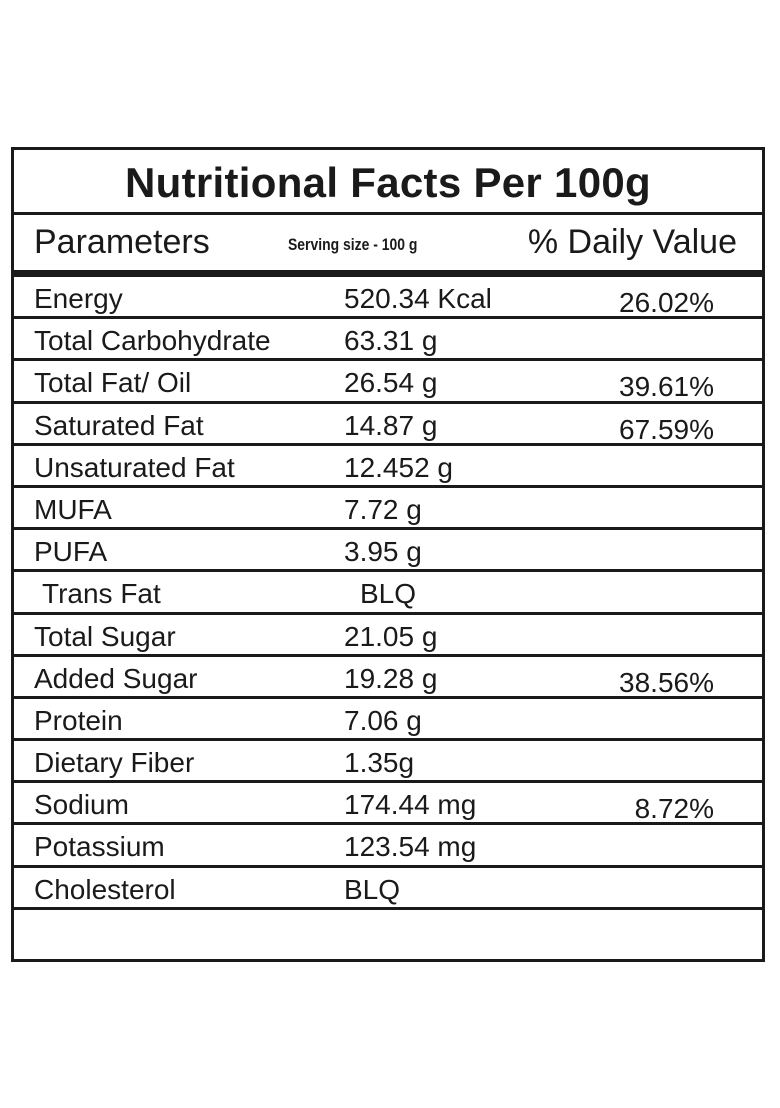 This screenshot has width=780, height=1108. What do you see at coordinates (398, 467) in the screenshot?
I see `nutrient-amount: 12.452 g` at bounding box center [398, 467].